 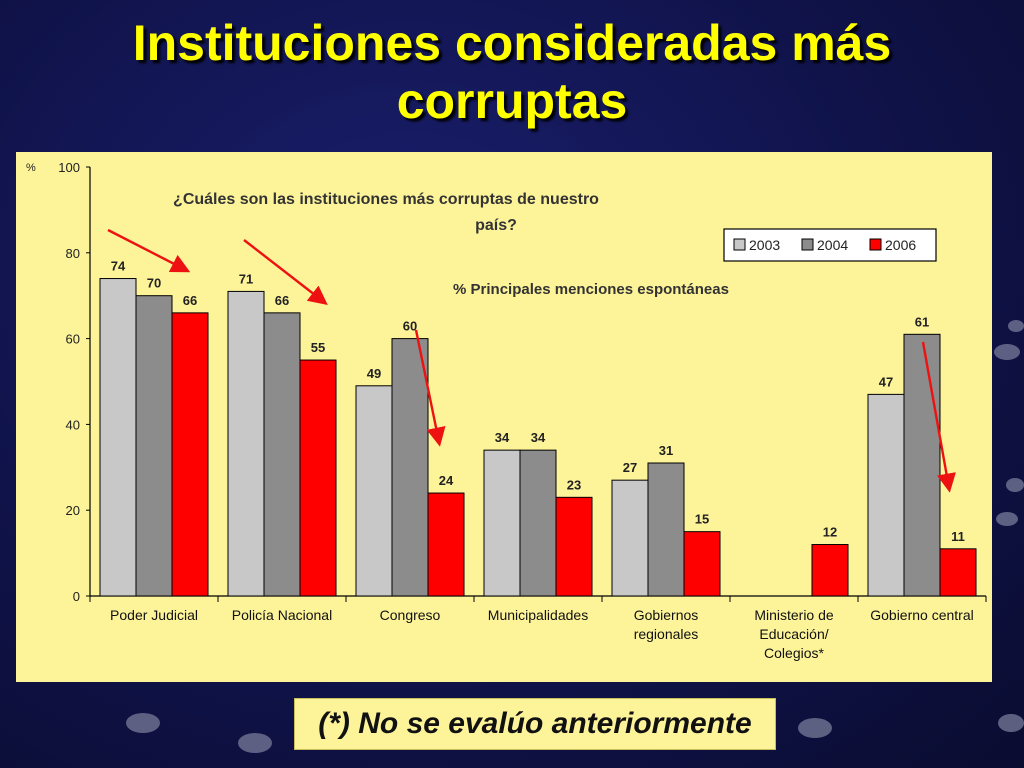 What do you see at coordinates (702, 519) in the screenshot?
I see `data-label: 15` at bounding box center [702, 519].